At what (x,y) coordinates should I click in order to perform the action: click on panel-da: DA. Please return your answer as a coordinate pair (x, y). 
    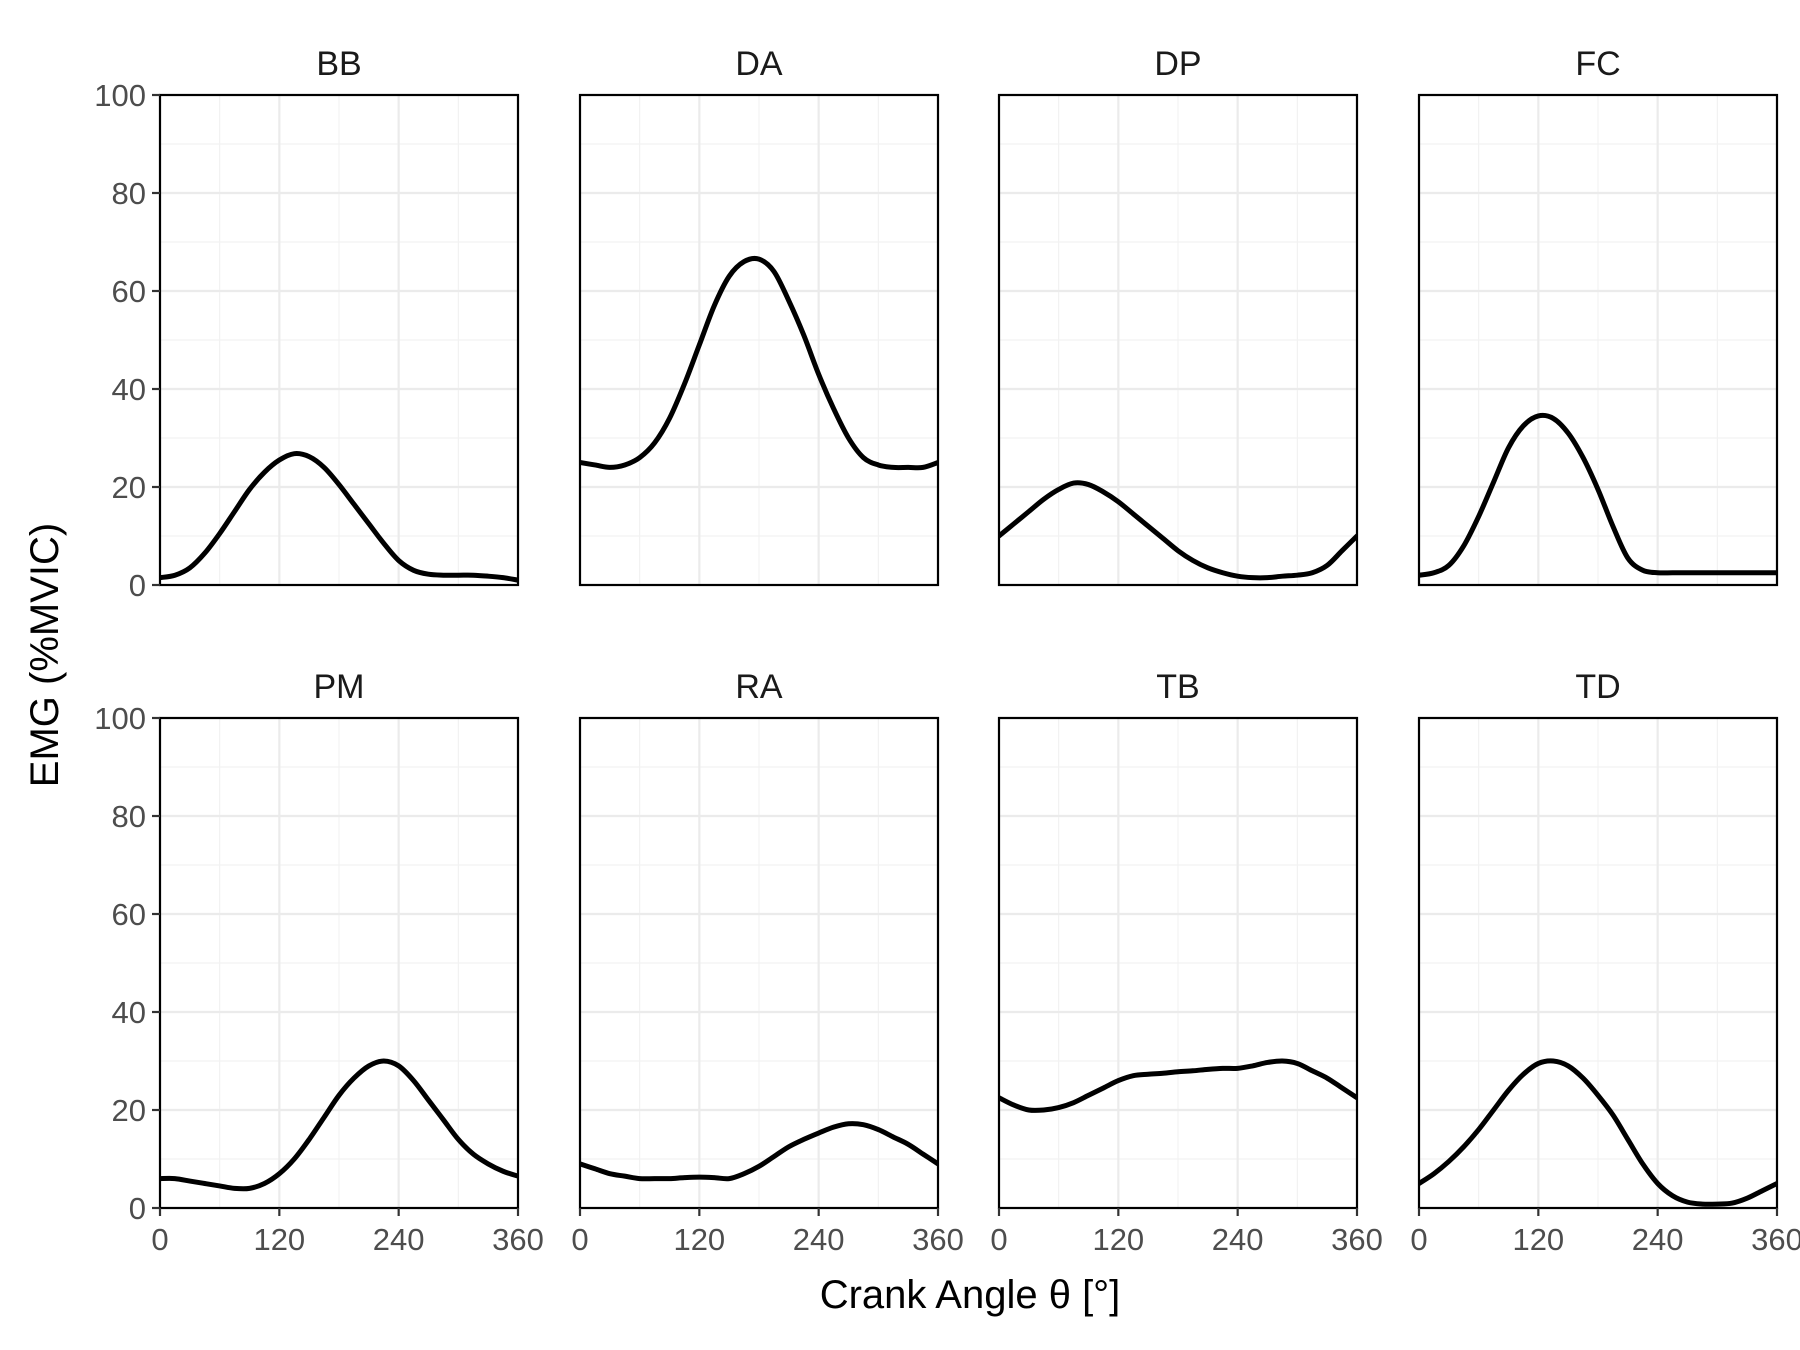
    Looking at the image, I should click on (759, 316).